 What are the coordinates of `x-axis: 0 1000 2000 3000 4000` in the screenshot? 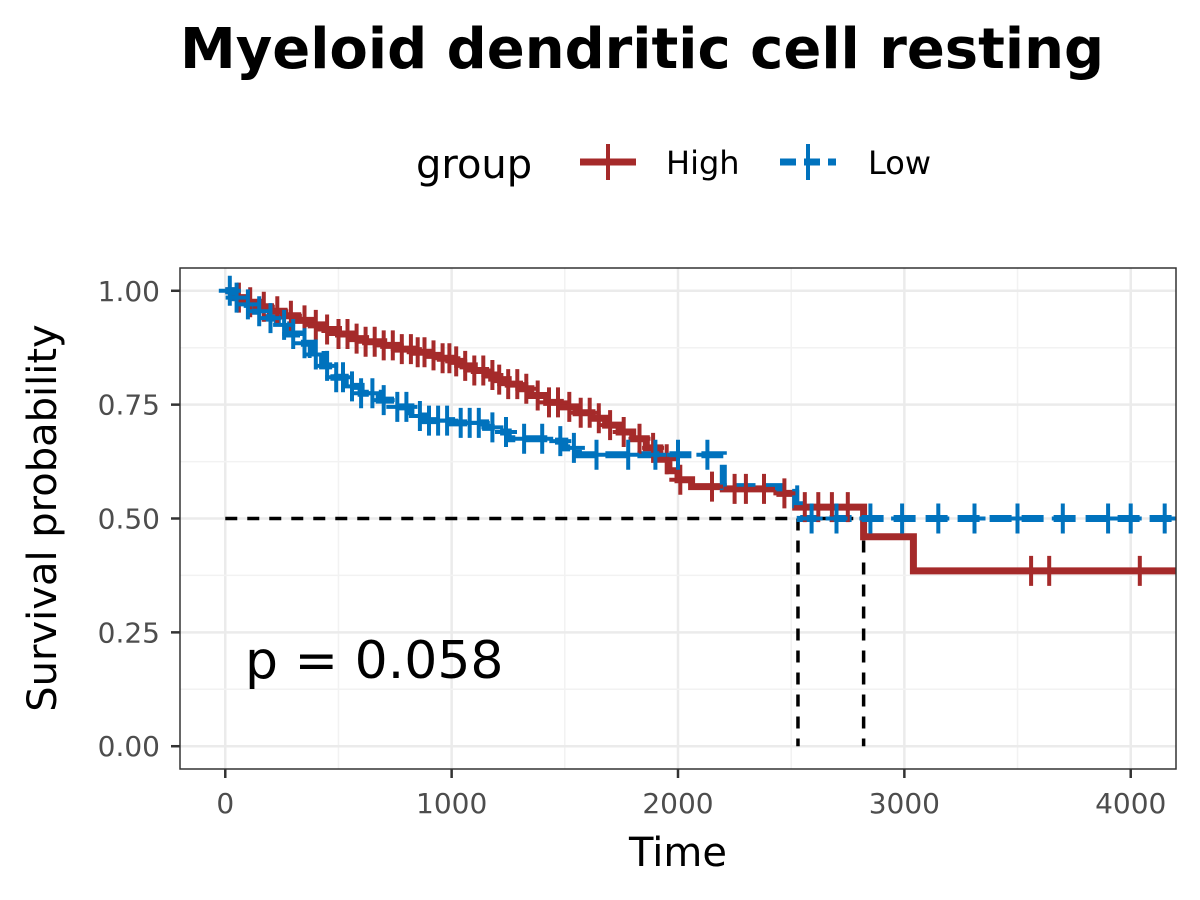 It's located at (691, 794).